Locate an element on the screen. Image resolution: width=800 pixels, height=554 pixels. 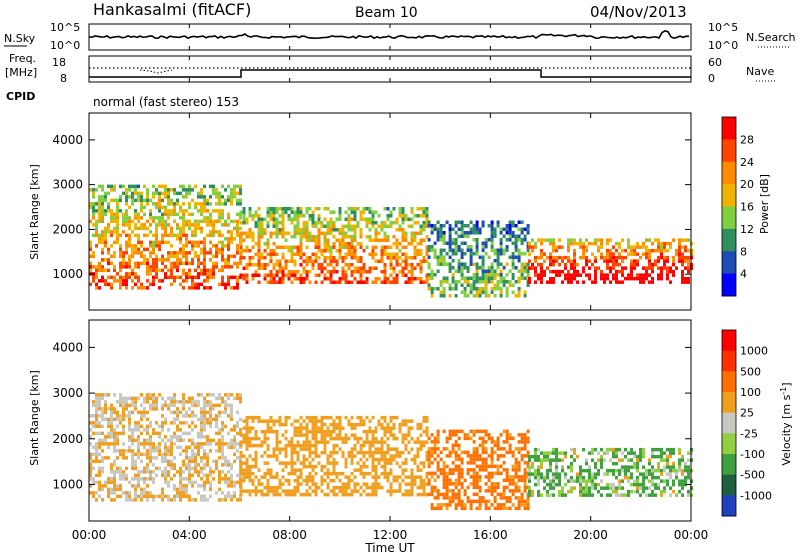
power-cbar-label: Power [dB] is located at coordinates (764, 204).